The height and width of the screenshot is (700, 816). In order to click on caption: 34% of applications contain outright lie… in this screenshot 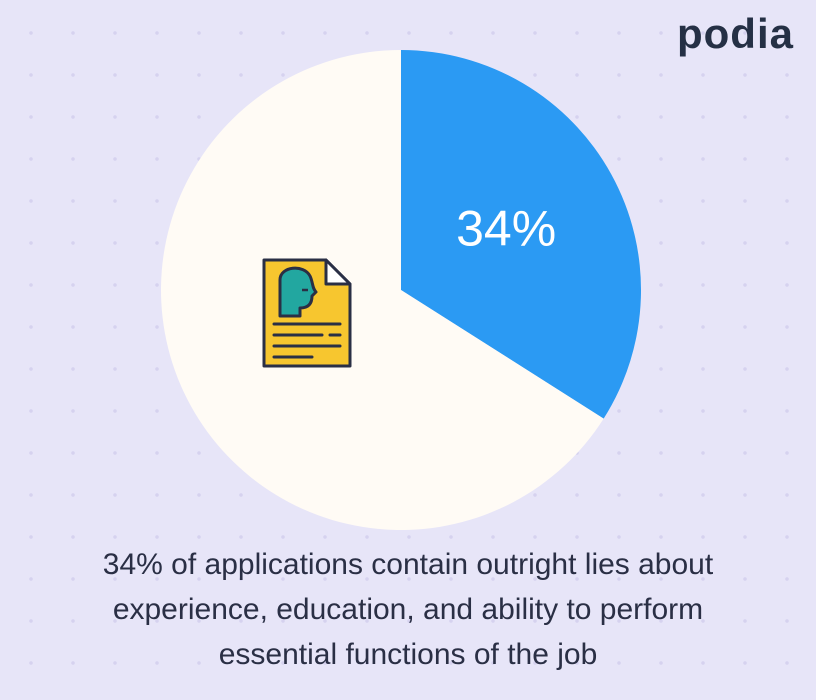, I will do `click(408, 609)`.